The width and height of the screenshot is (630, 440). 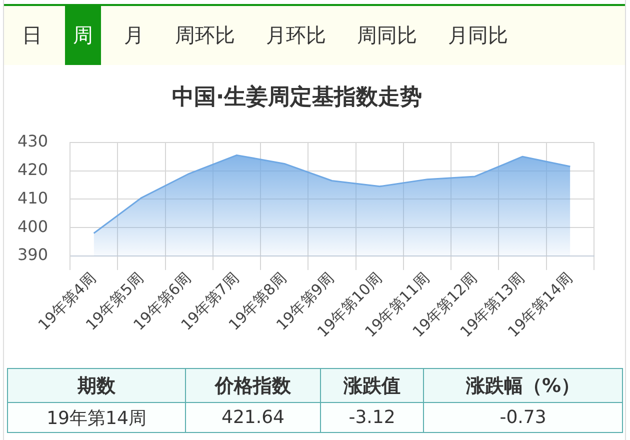 What do you see at coordinates (83, 35) in the screenshot?
I see `category-label: 周` at bounding box center [83, 35].